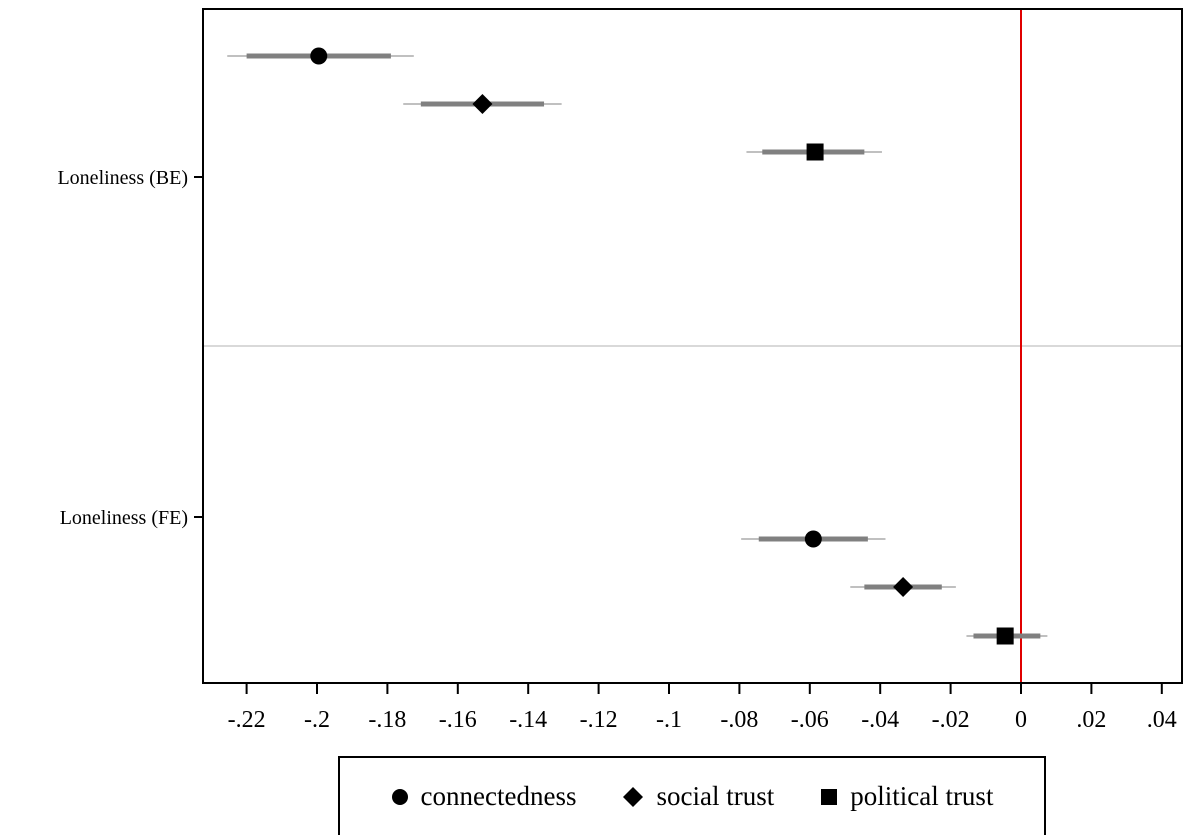  Describe the element at coordinates (124, 518) in the screenshot. I see `y-tick-label: Loneliness (FE)` at that location.